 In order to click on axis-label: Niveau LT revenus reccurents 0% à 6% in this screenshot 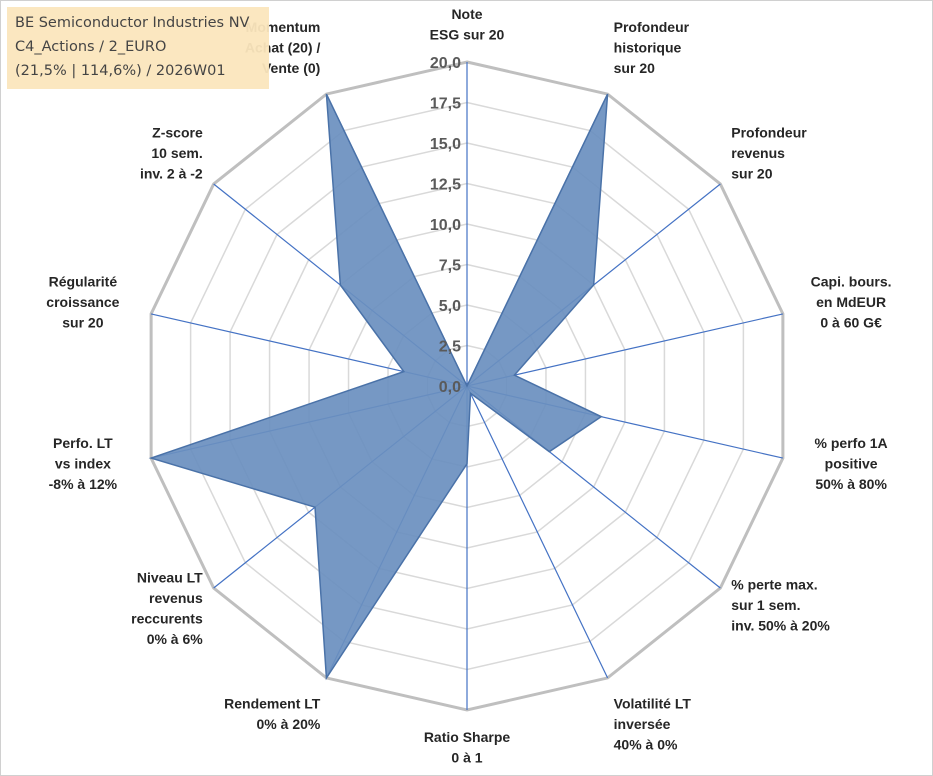, I will do `click(167, 609)`.